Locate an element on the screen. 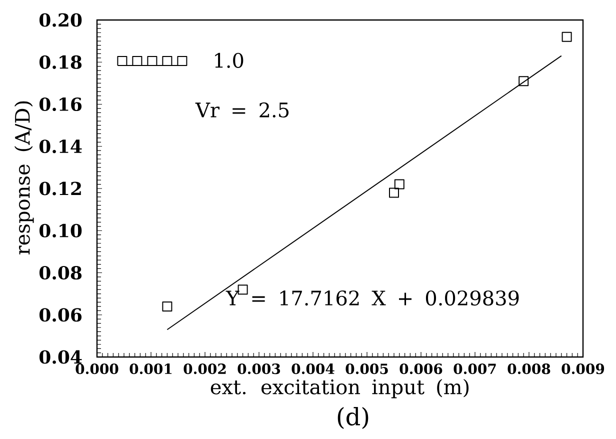 This screenshot has width=616, height=439. x-tick-label: 0.003 is located at coordinates (259, 369).